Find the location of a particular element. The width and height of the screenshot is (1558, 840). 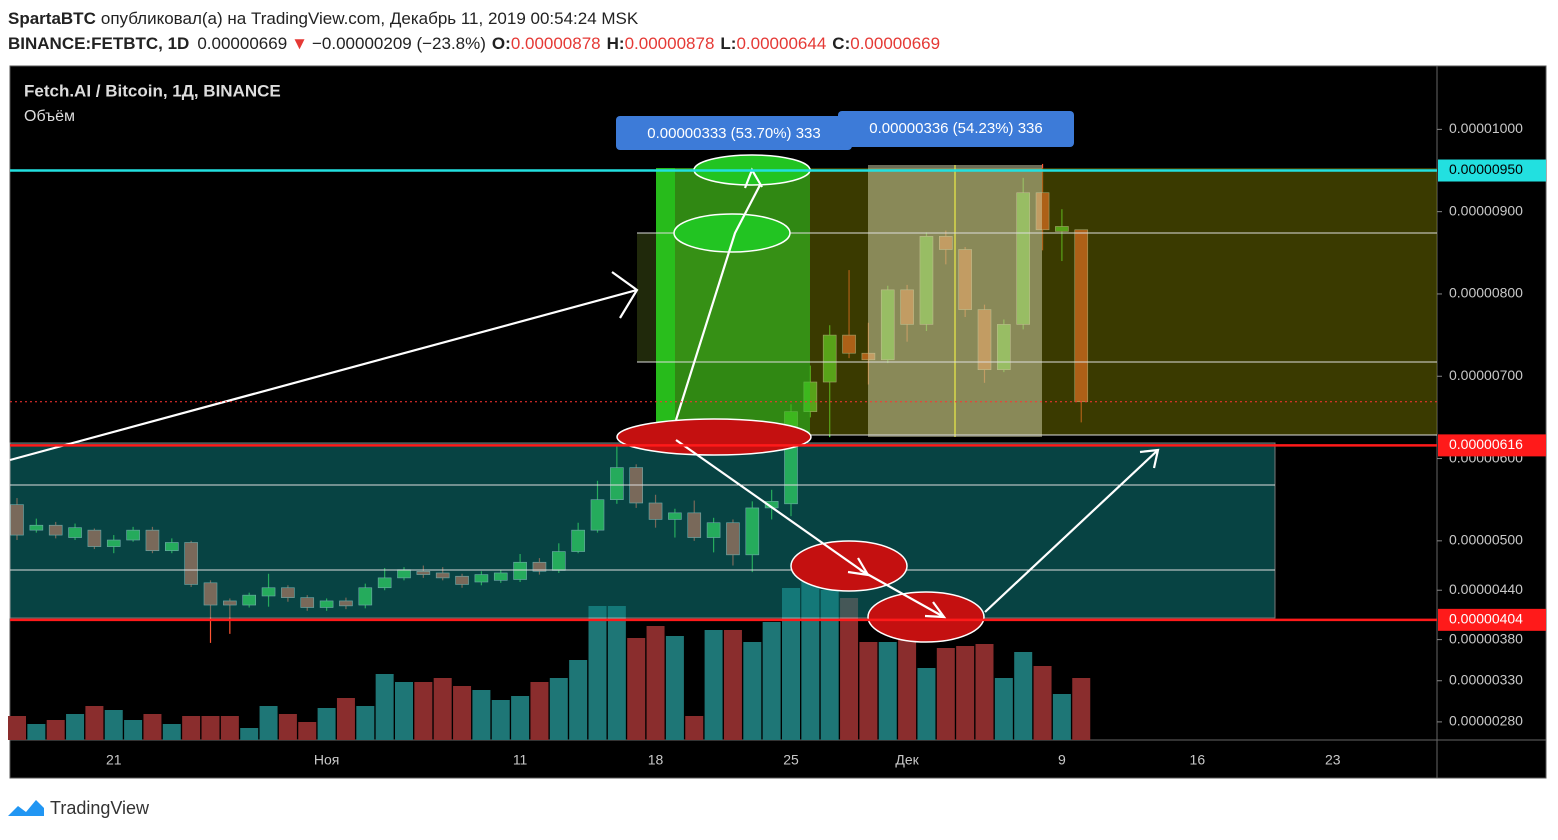

y-tick-label: 0.00001000 is located at coordinates (1486, 128).